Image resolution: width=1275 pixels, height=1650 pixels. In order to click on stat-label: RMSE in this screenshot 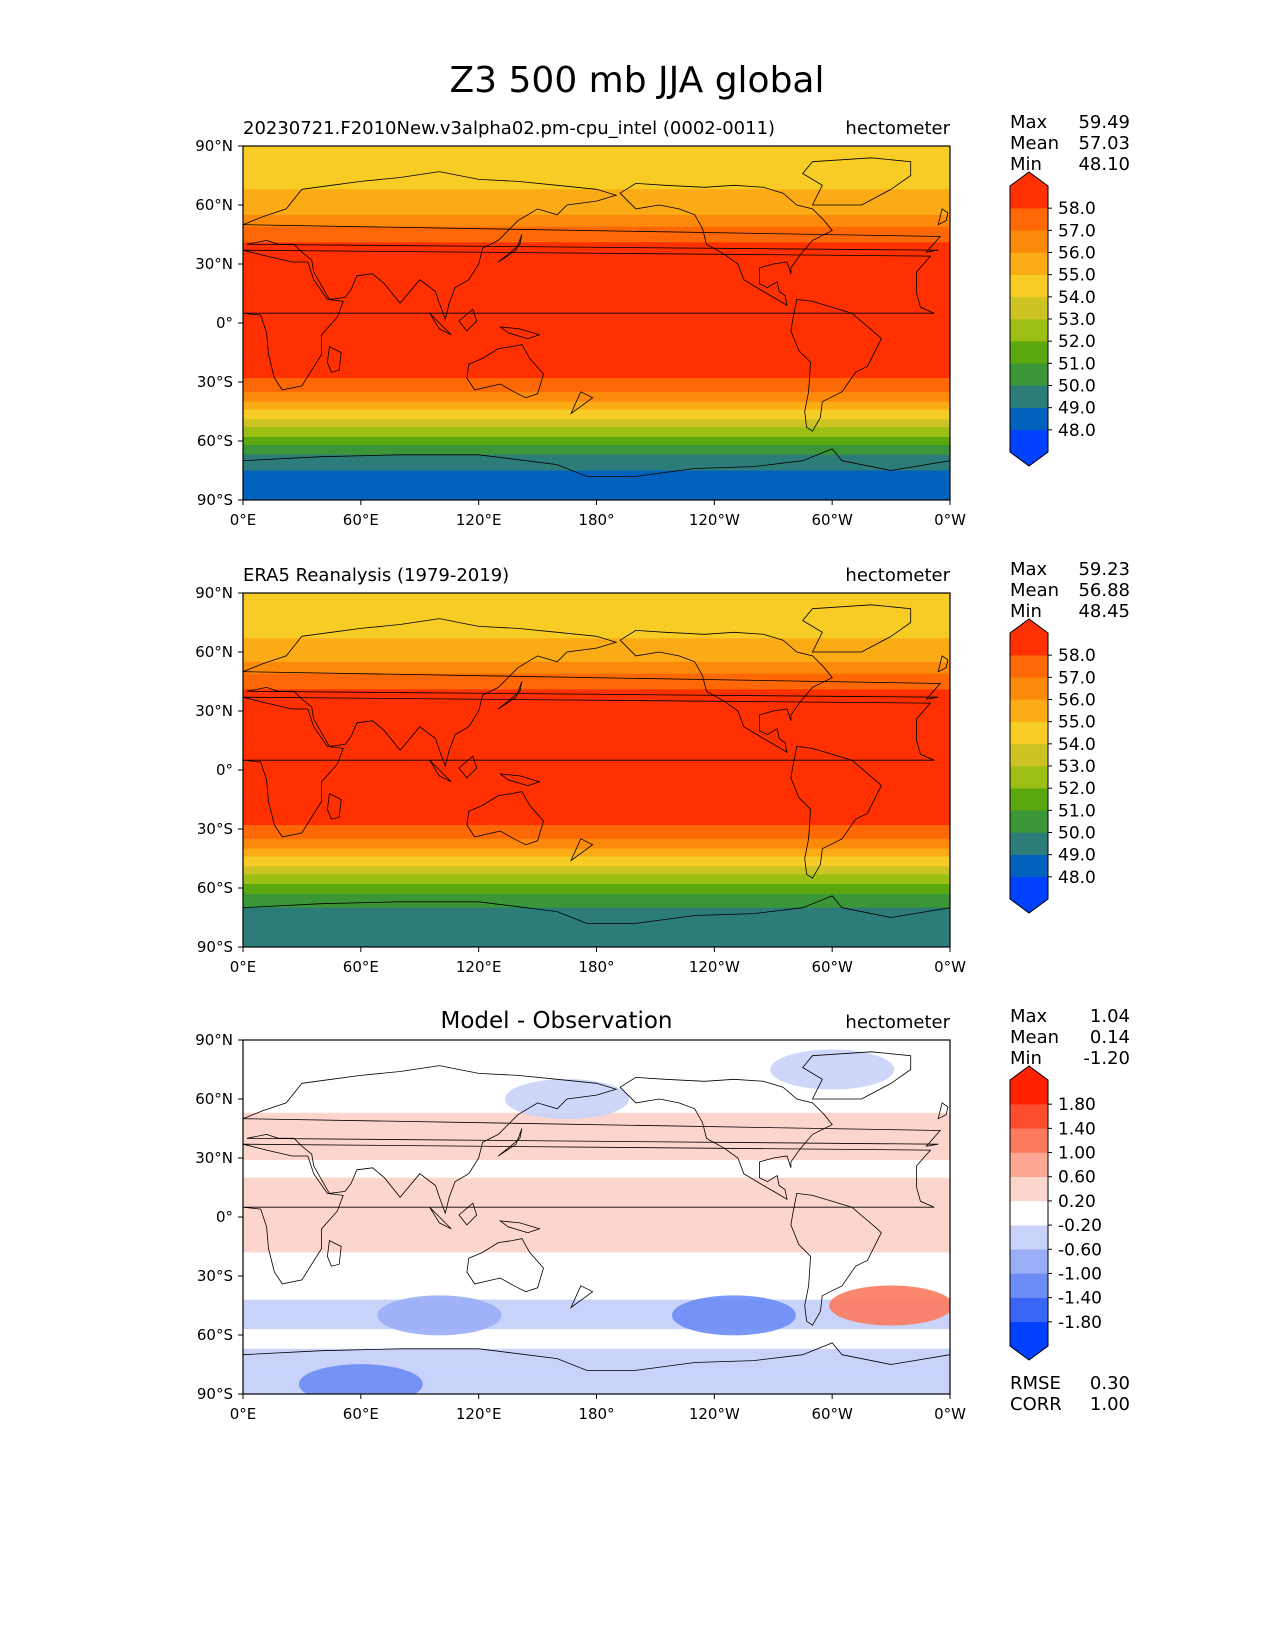, I will do `click(1035, 1383)`.